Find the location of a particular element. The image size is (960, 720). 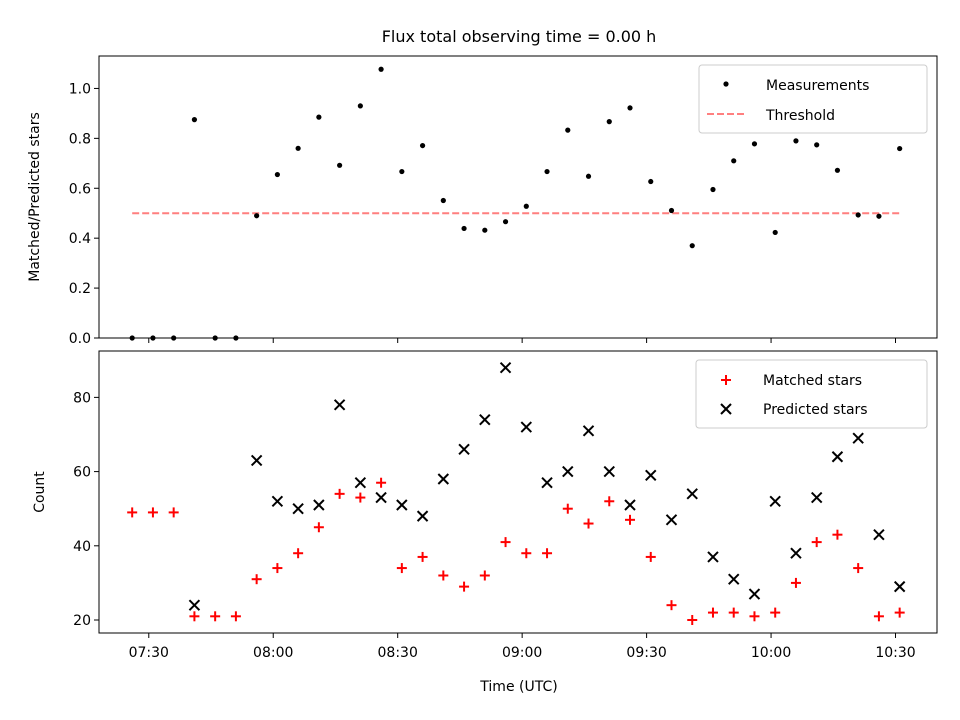

top-y-tick-label: 0.0 is located at coordinates (80, 339).